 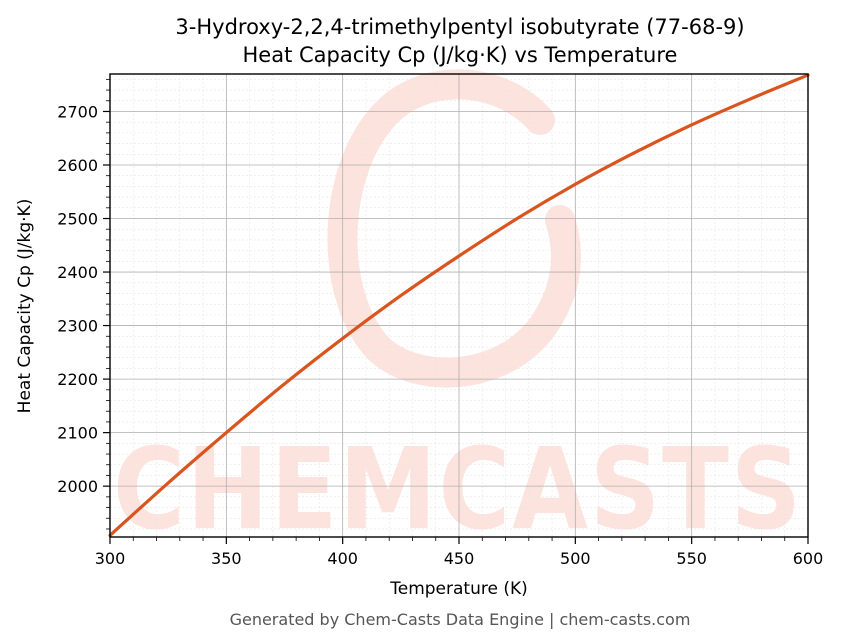 What do you see at coordinates (77, 379) in the screenshot?
I see `y-tick-label: 2200` at bounding box center [77, 379].